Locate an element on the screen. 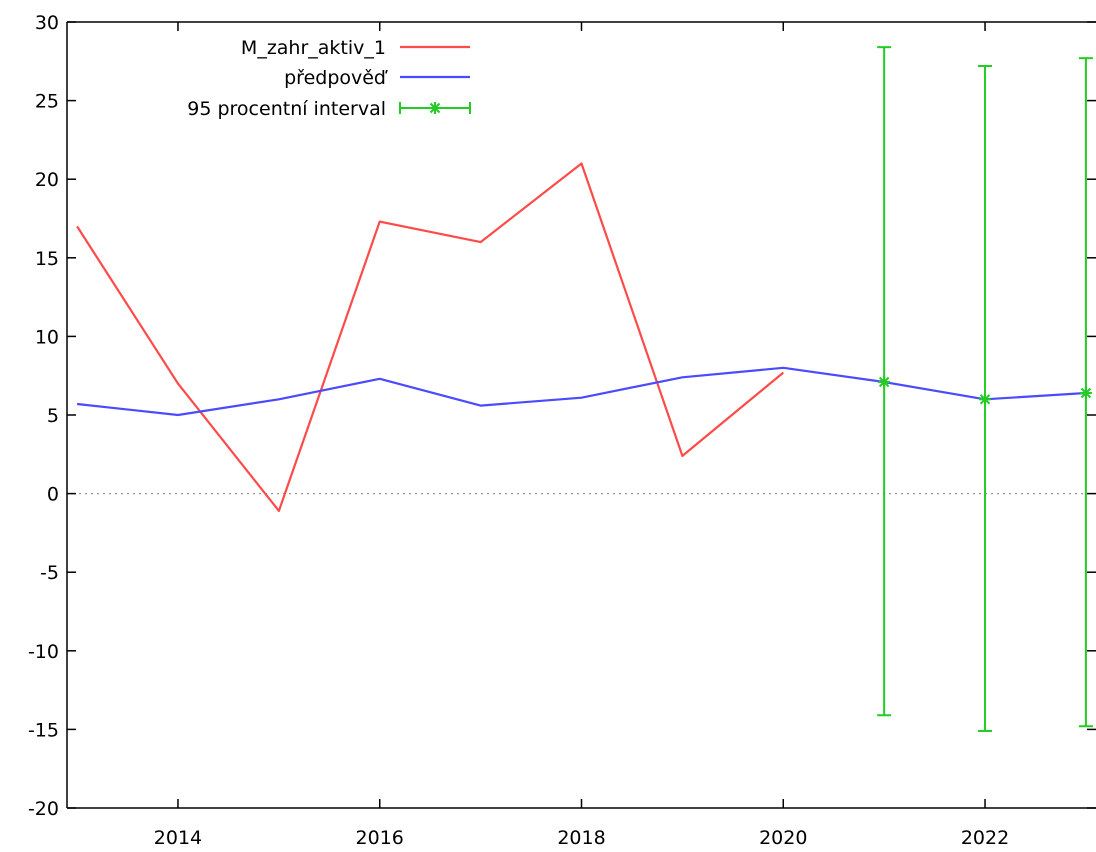  legend-sample-marker is located at coordinates (435, 108).